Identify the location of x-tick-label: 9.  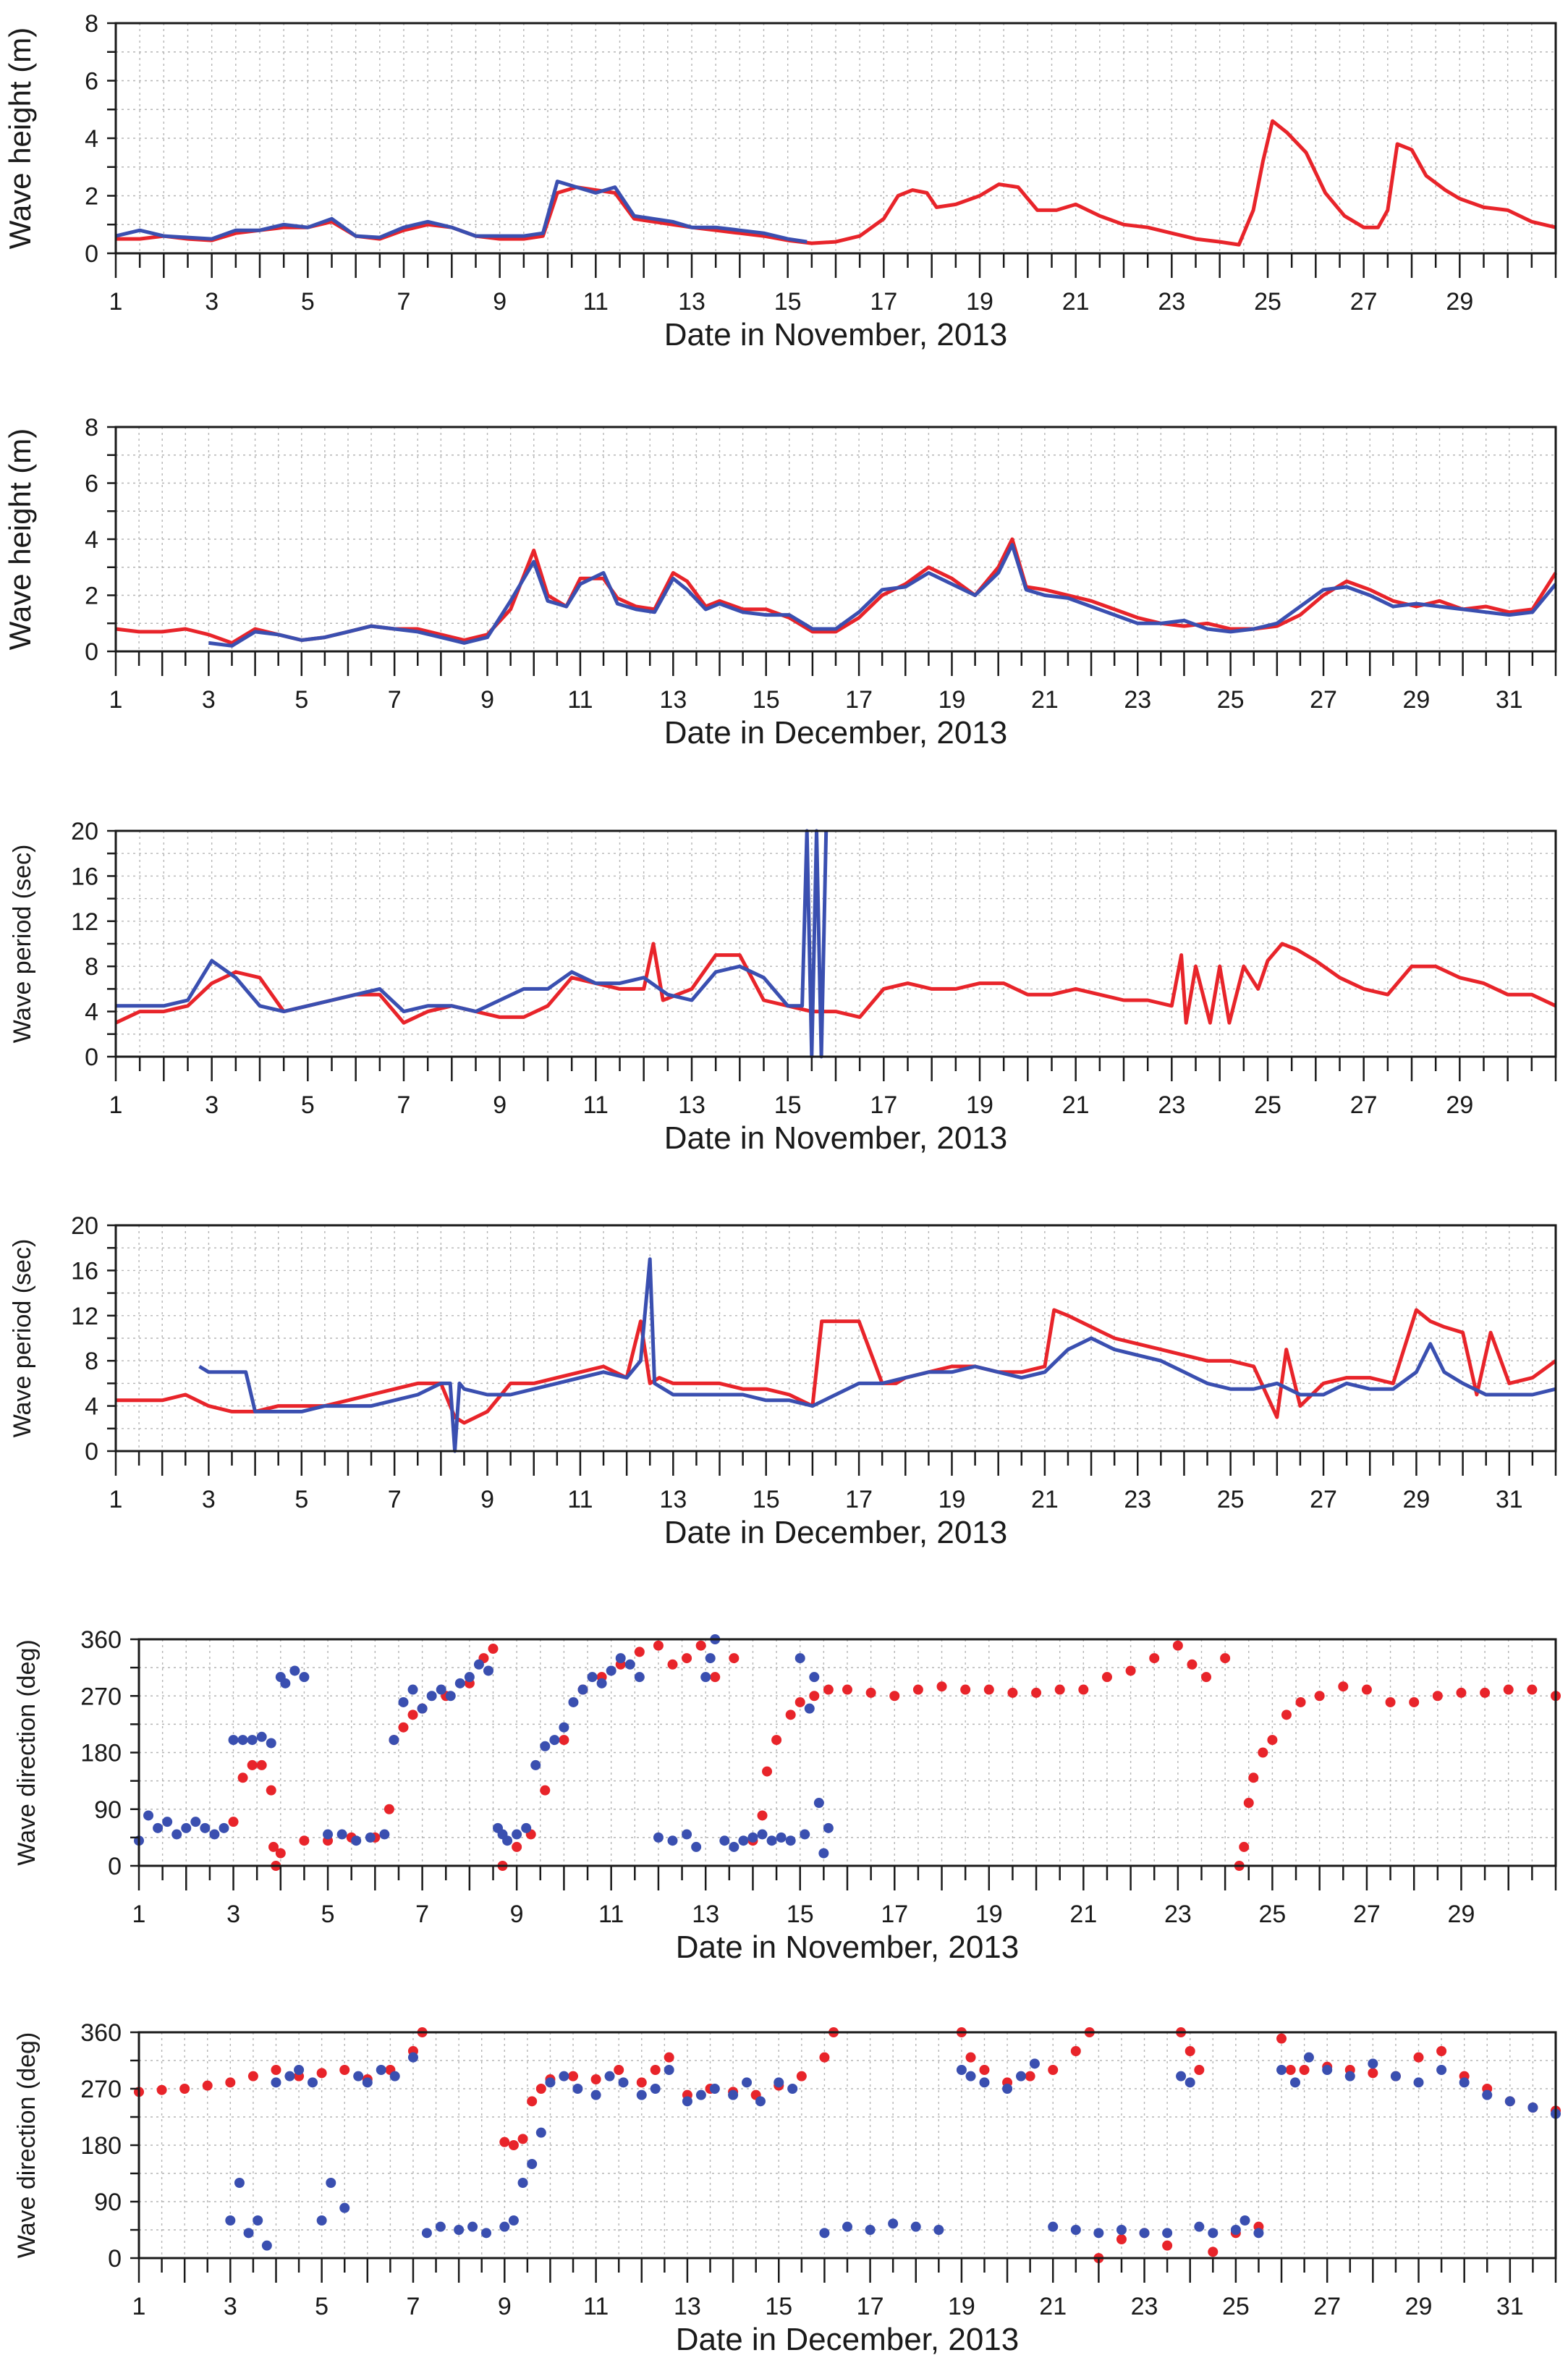
(500, 302).